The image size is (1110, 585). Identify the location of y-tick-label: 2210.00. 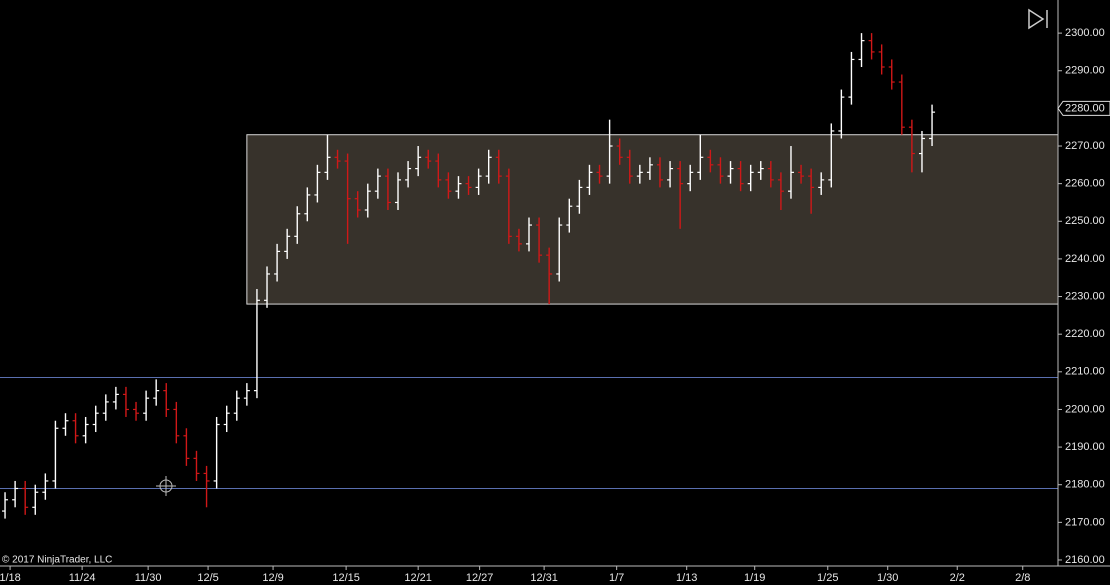
(1085, 372).